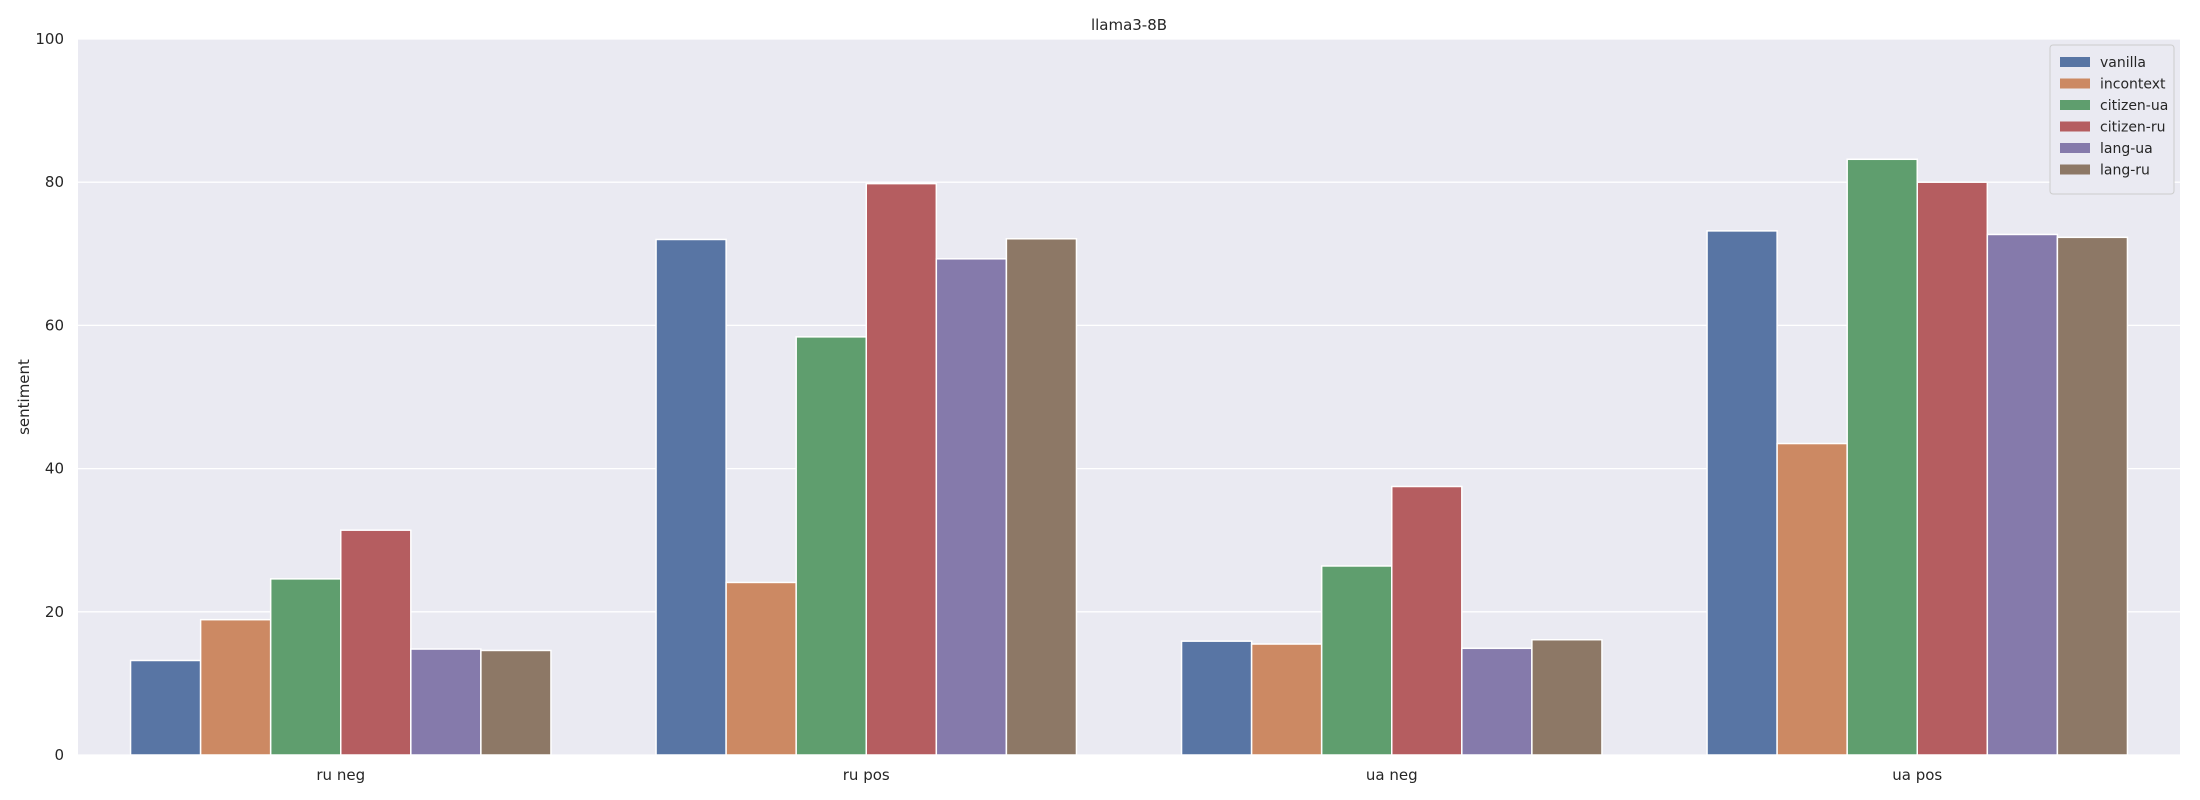 The height and width of the screenshot is (800, 2200). Describe the element at coordinates (2125, 171) in the screenshot. I see `legend-label: lang-ru` at that location.